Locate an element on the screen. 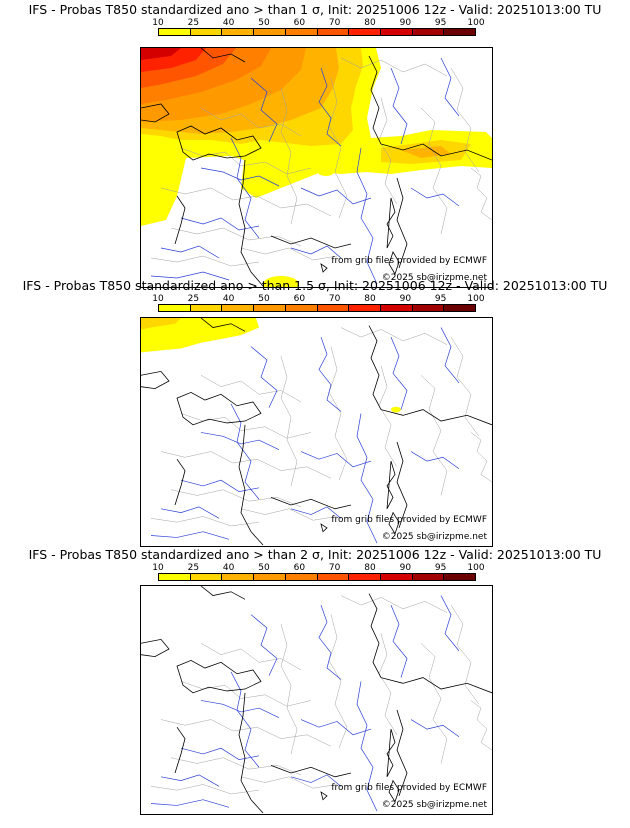  probability-shading is located at coordinates (271, 365).